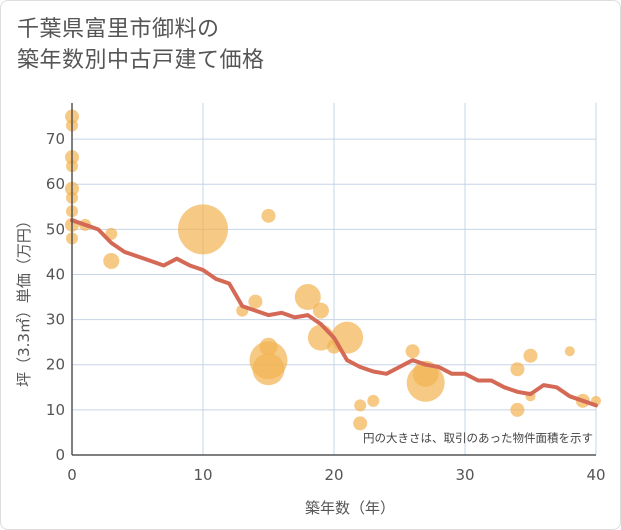 The image size is (621, 530). I want to click on y-tick-label: 60, so click(55, 184).